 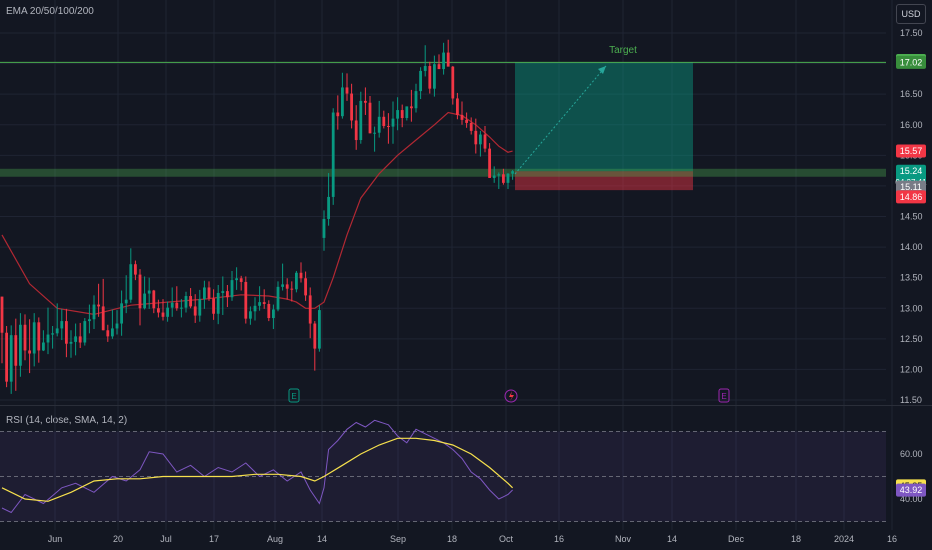 I want to click on dividend-bolt-icon, so click(x=511, y=396).